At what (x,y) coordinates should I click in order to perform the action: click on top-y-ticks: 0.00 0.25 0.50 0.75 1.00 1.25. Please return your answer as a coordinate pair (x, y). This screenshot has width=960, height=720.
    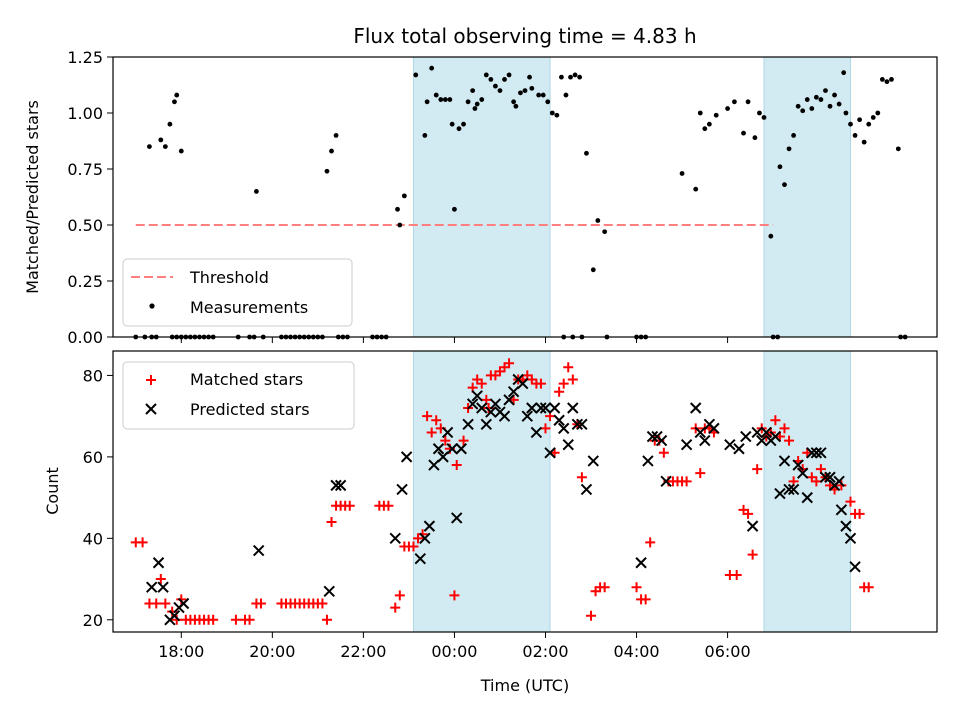
    Looking at the image, I should click on (90, 197).